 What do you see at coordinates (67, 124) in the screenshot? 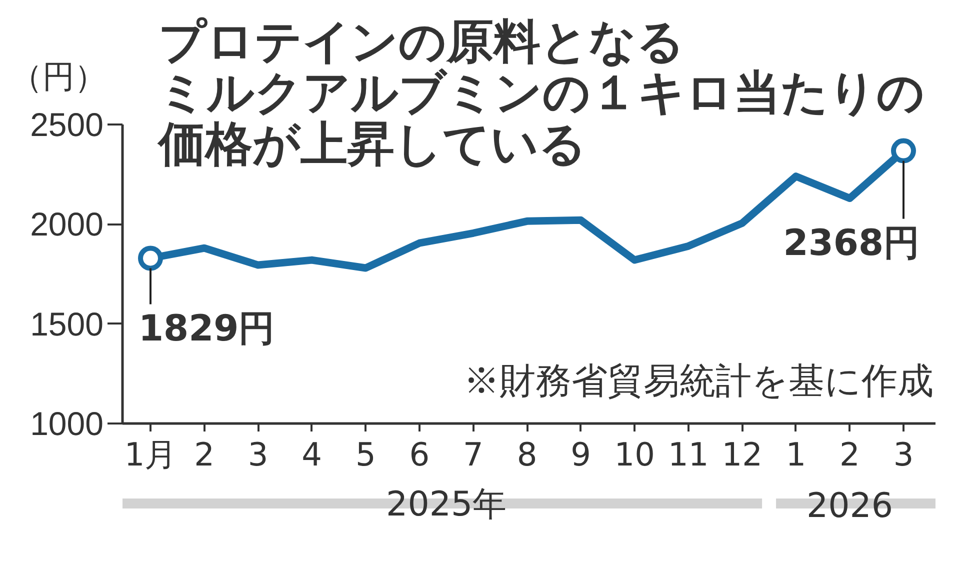
I see `y-tick-label: 2500` at bounding box center [67, 124].